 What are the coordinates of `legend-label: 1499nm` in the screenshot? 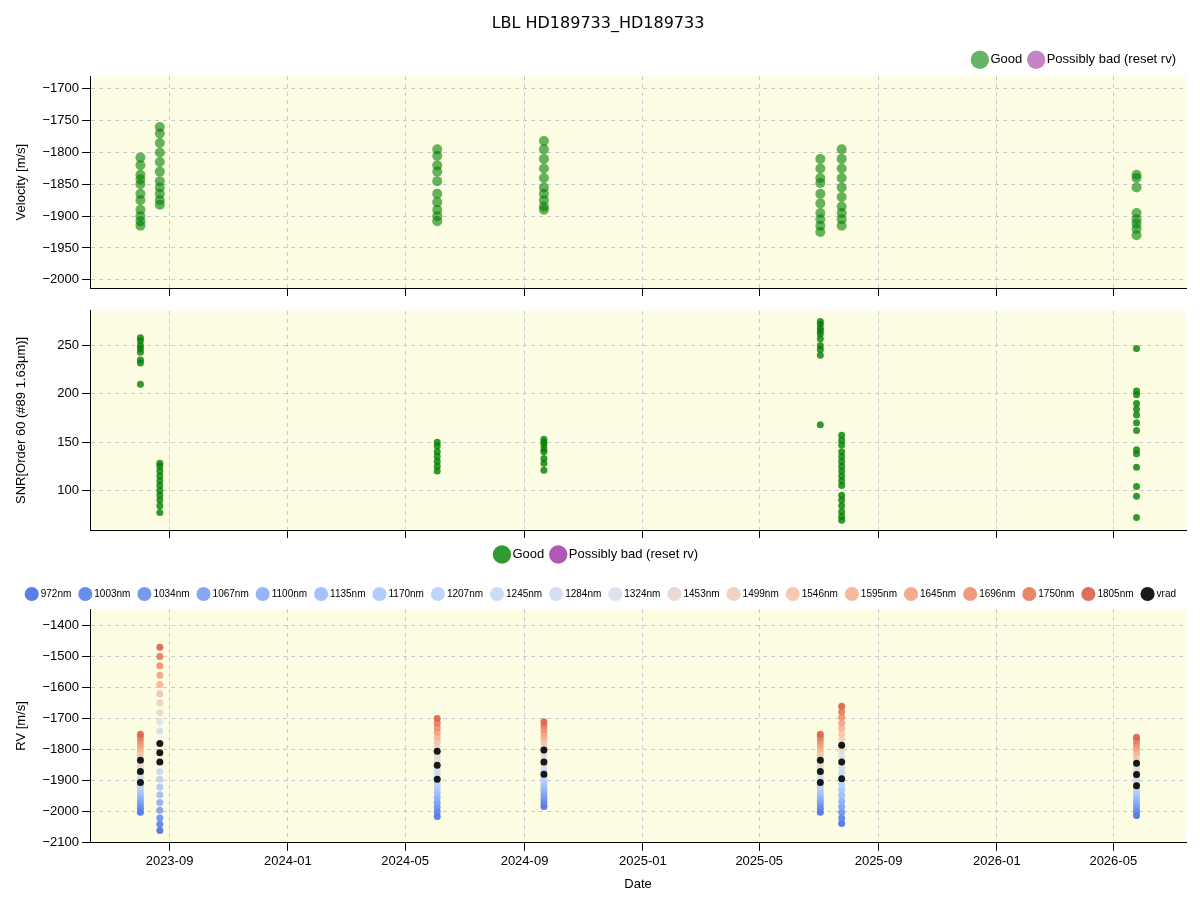 It's located at (760, 593).